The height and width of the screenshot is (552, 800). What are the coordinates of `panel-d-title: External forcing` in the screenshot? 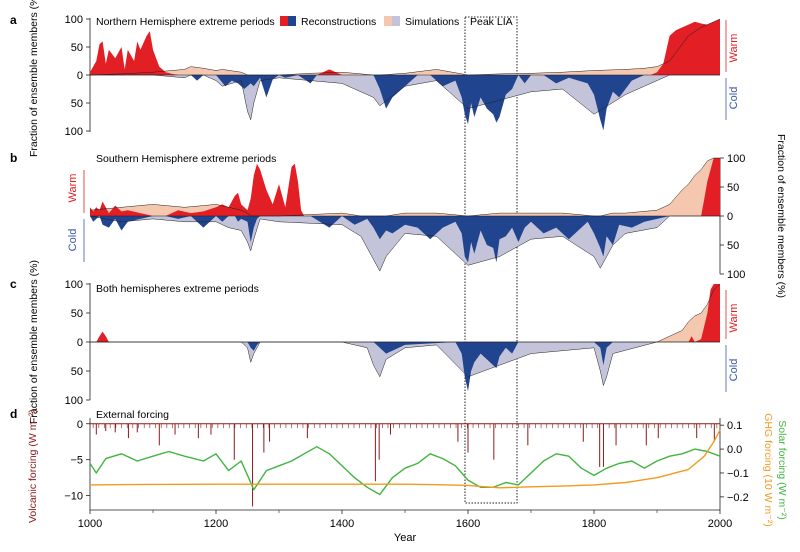 It's located at (132, 415).